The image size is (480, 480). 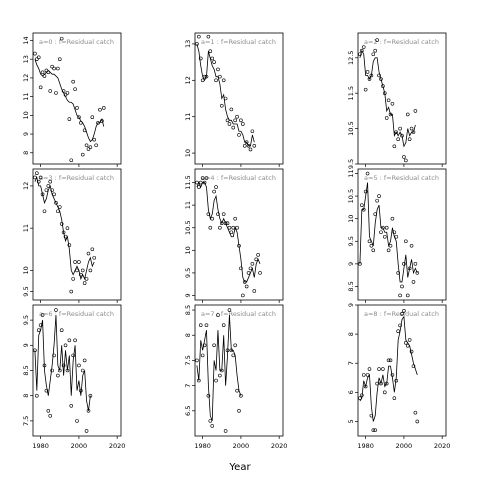 What do you see at coordinates (351, 286) in the screenshot?
I see `y-tick-label: 8.5` at bounding box center [351, 286].